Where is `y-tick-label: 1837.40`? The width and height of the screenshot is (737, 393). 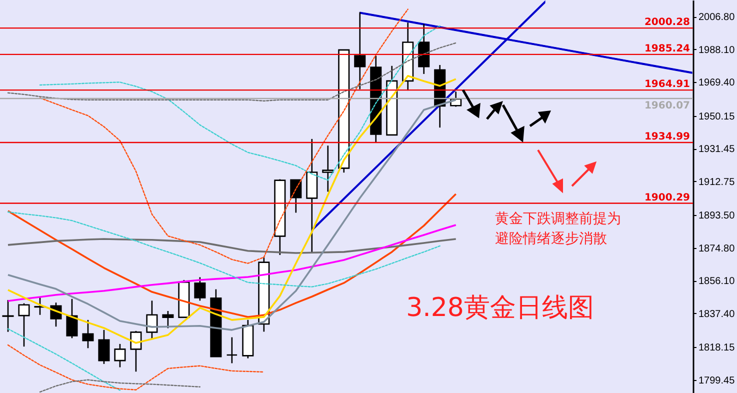 y-tick-label: 1837.40 is located at coordinates (717, 314).